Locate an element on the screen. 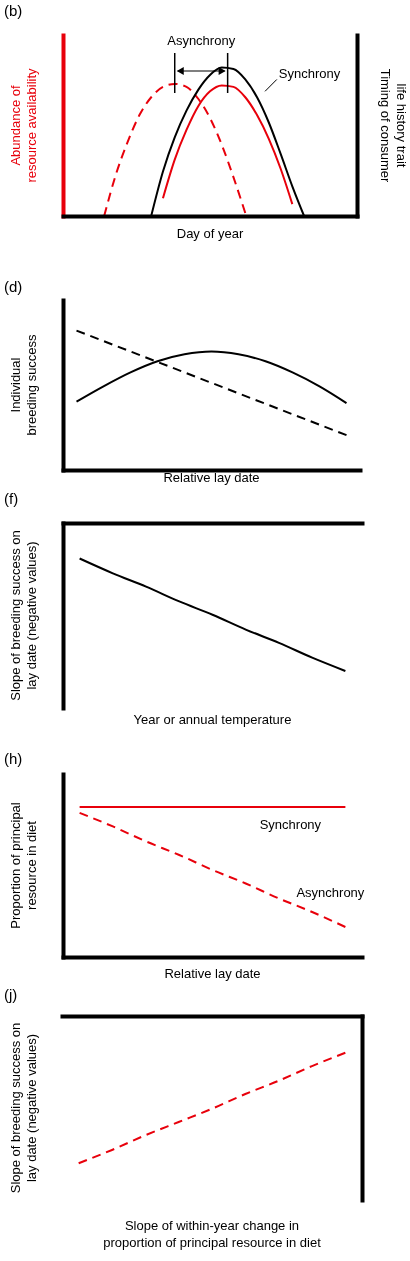 Image resolution: width=410 pixels, height=1261 pixels. series-label: Synchrony is located at coordinates (290, 824).